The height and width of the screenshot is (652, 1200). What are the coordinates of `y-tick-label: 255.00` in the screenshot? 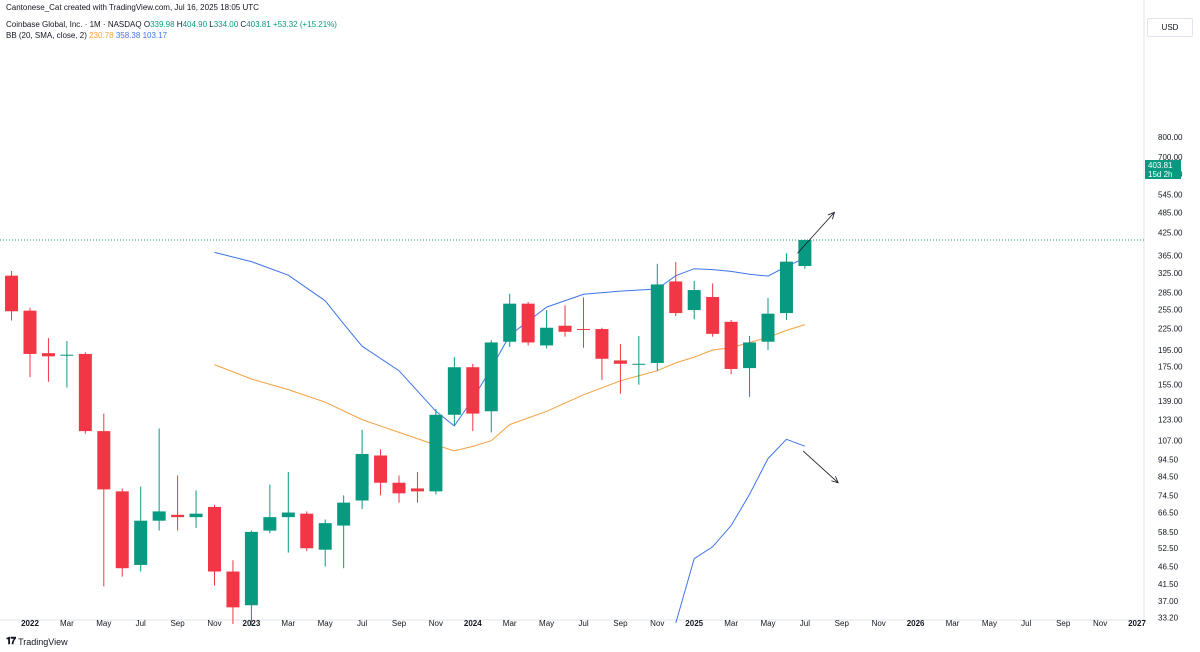 It's located at (1170, 309).